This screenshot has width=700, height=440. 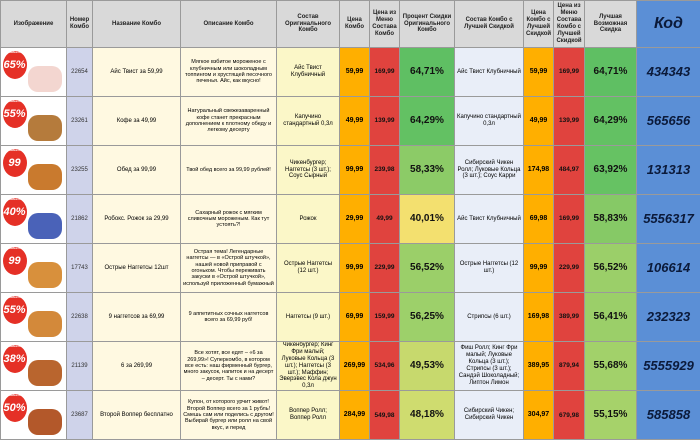 What do you see at coordinates (427, 170) in the screenshot?
I see `orig-discount: 58,33%` at bounding box center [427, 170].